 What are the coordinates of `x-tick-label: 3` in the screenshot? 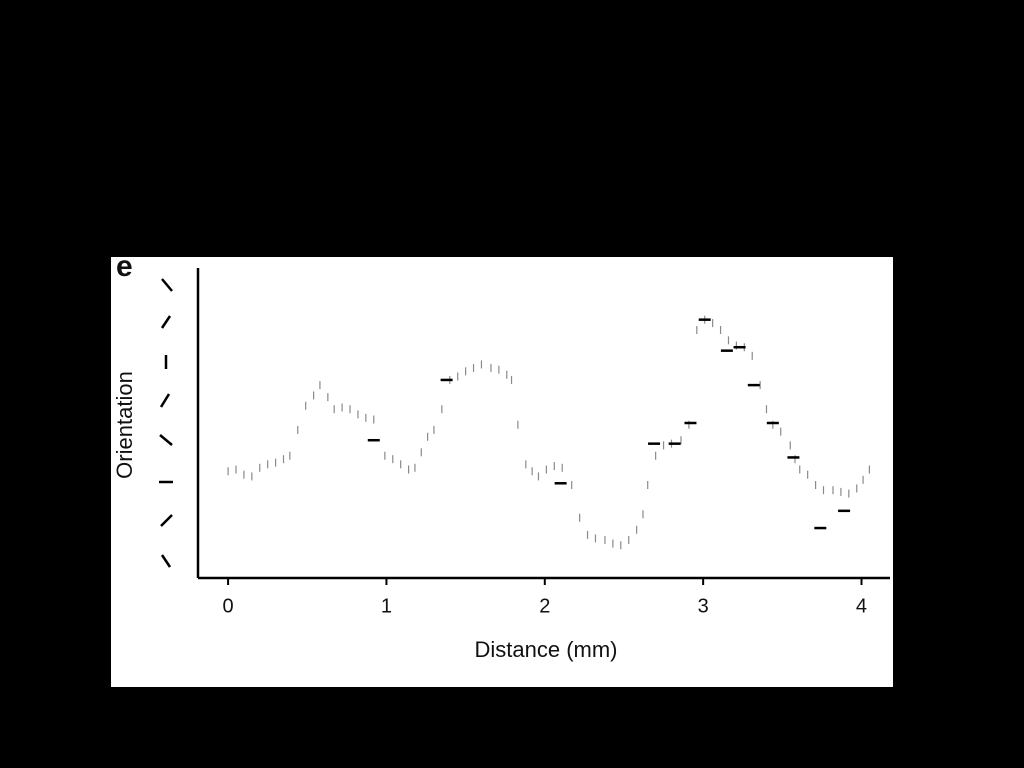 It's located at (703, 606).